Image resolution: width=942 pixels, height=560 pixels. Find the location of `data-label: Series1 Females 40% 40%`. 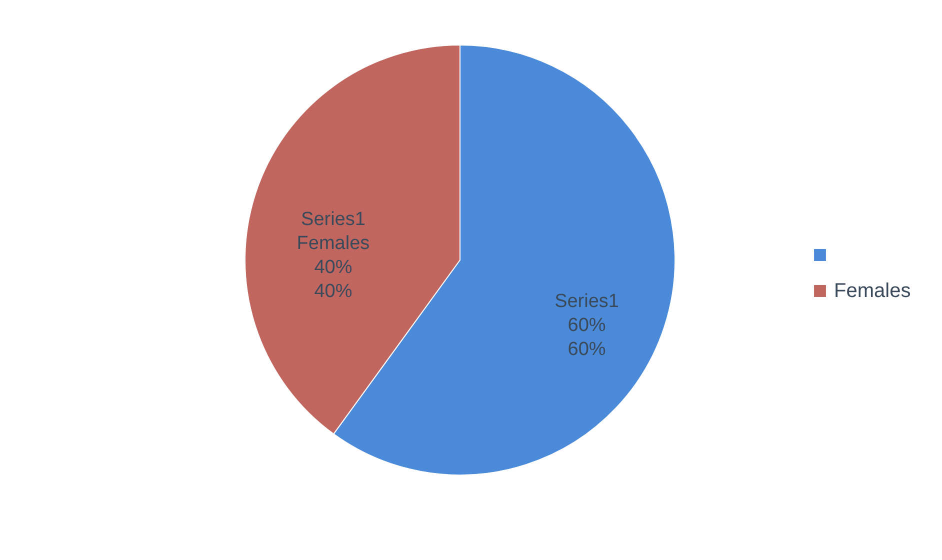

data-label: Series1 Females 40% 40% is located at coordinates (333, 255).